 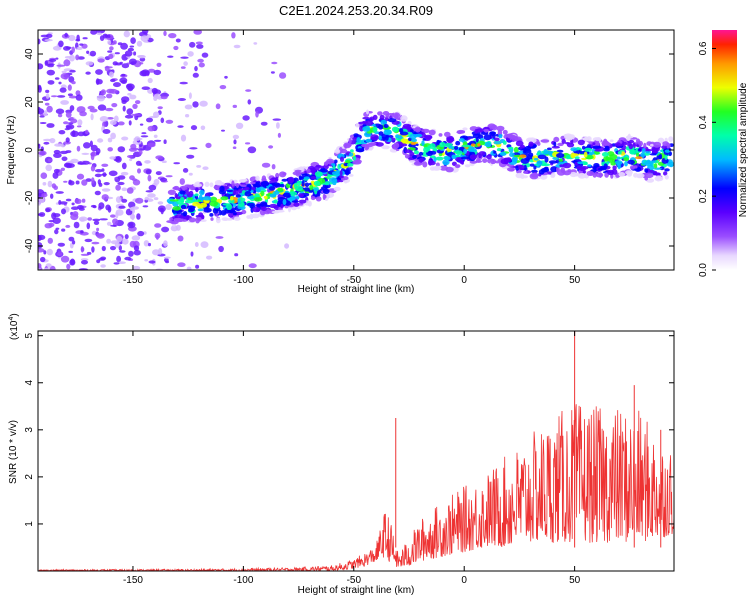 I want to click on y-tick-label: 1, so click(x=29, y=524).